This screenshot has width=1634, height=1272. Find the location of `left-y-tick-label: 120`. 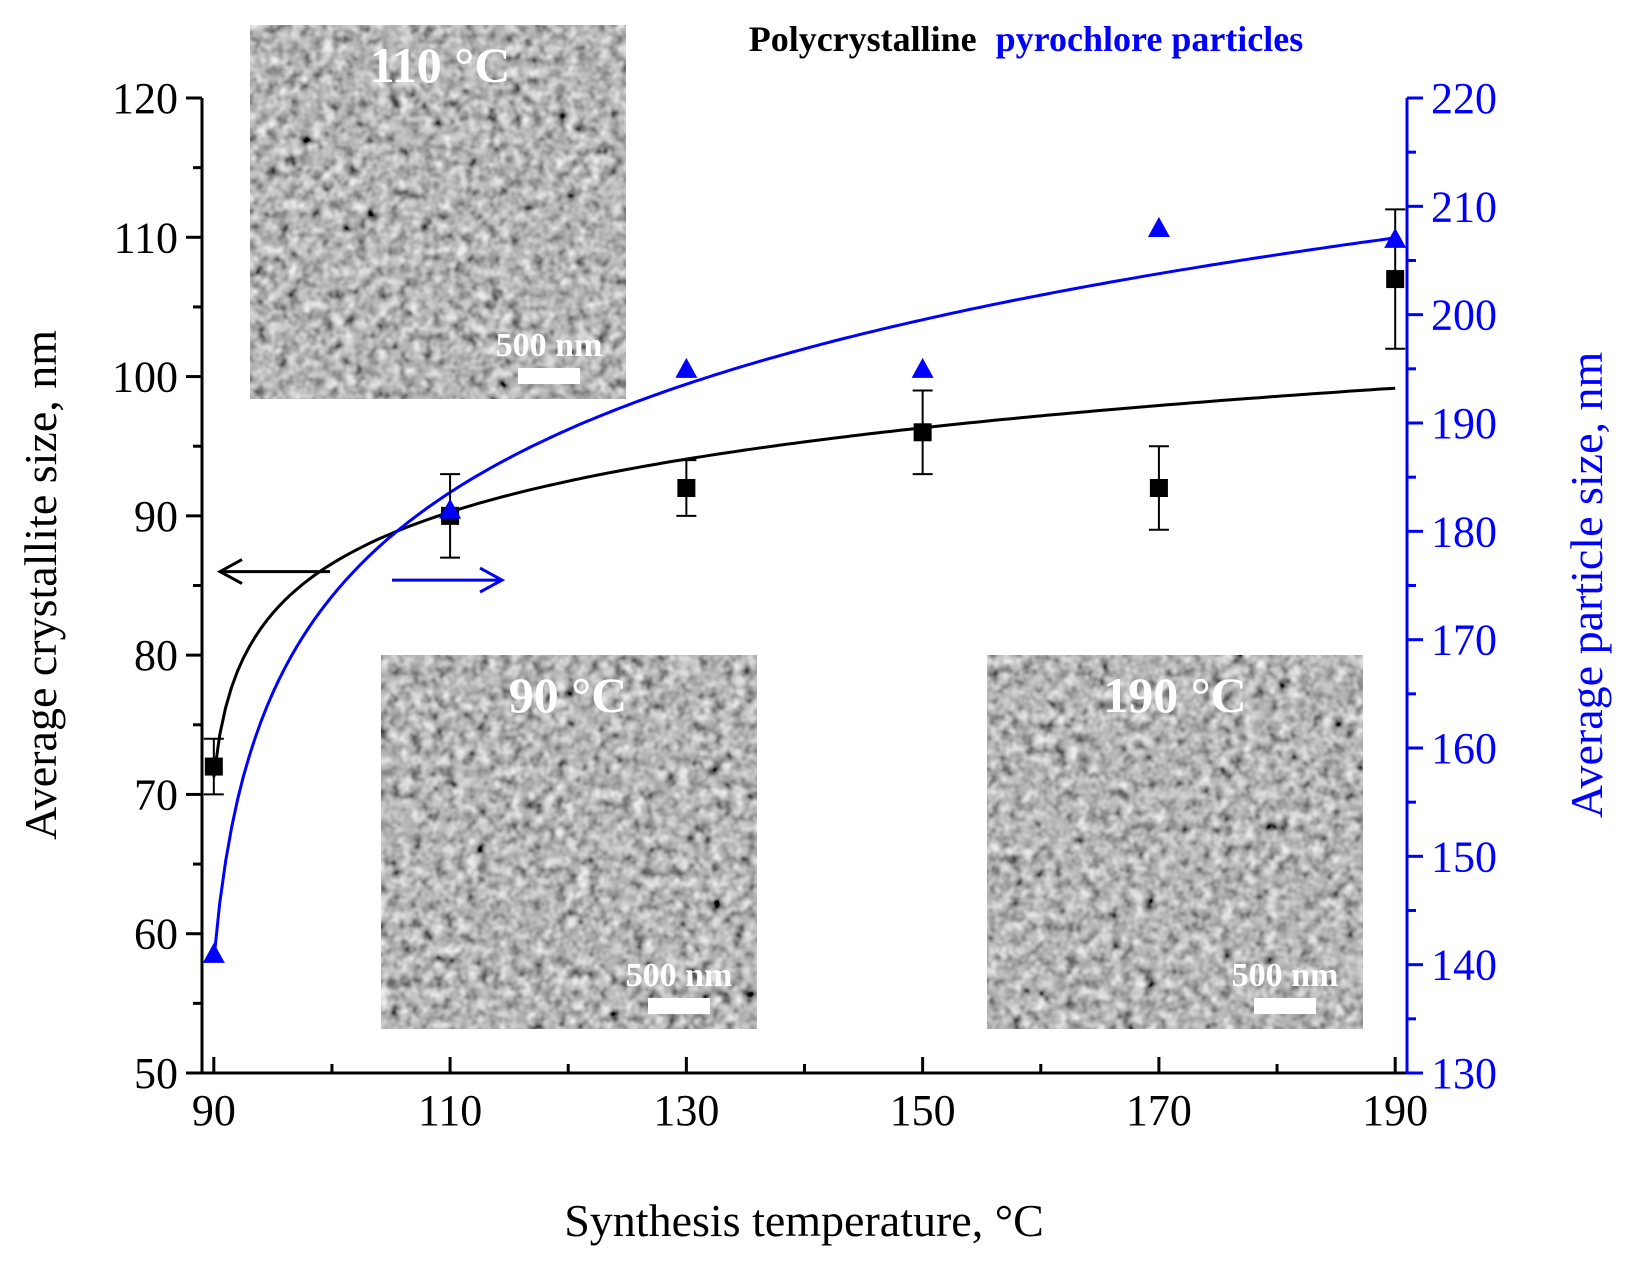

left-y-tick-label: 120 is located at coordinates (145, 98).